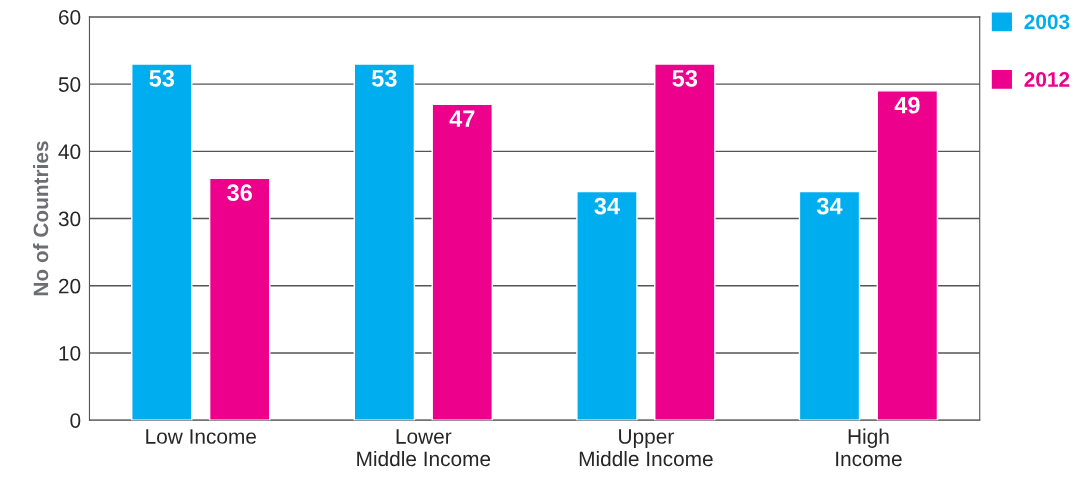 The height and width of the screenshot is (483, 1091). What do you see at coordinates (70, 353) in the screenshot?
I see `y-tick-label: 10` at bounding box center [70, 353].